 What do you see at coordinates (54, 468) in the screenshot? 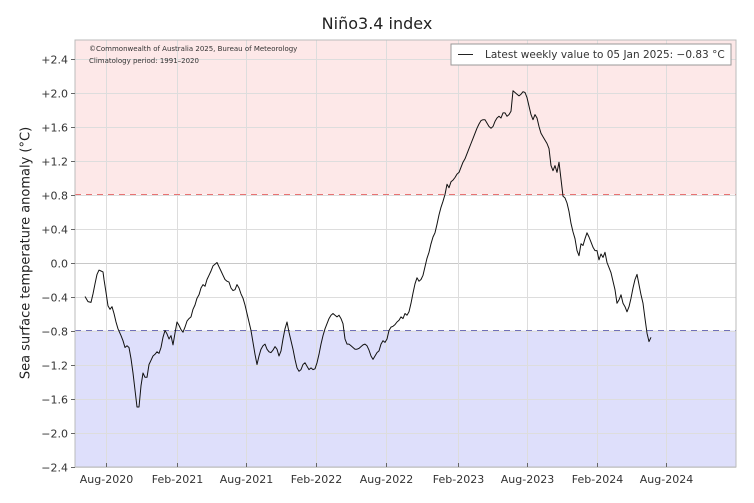
I see `y-tick-label: −2.4` at bounding box center [54, 468].